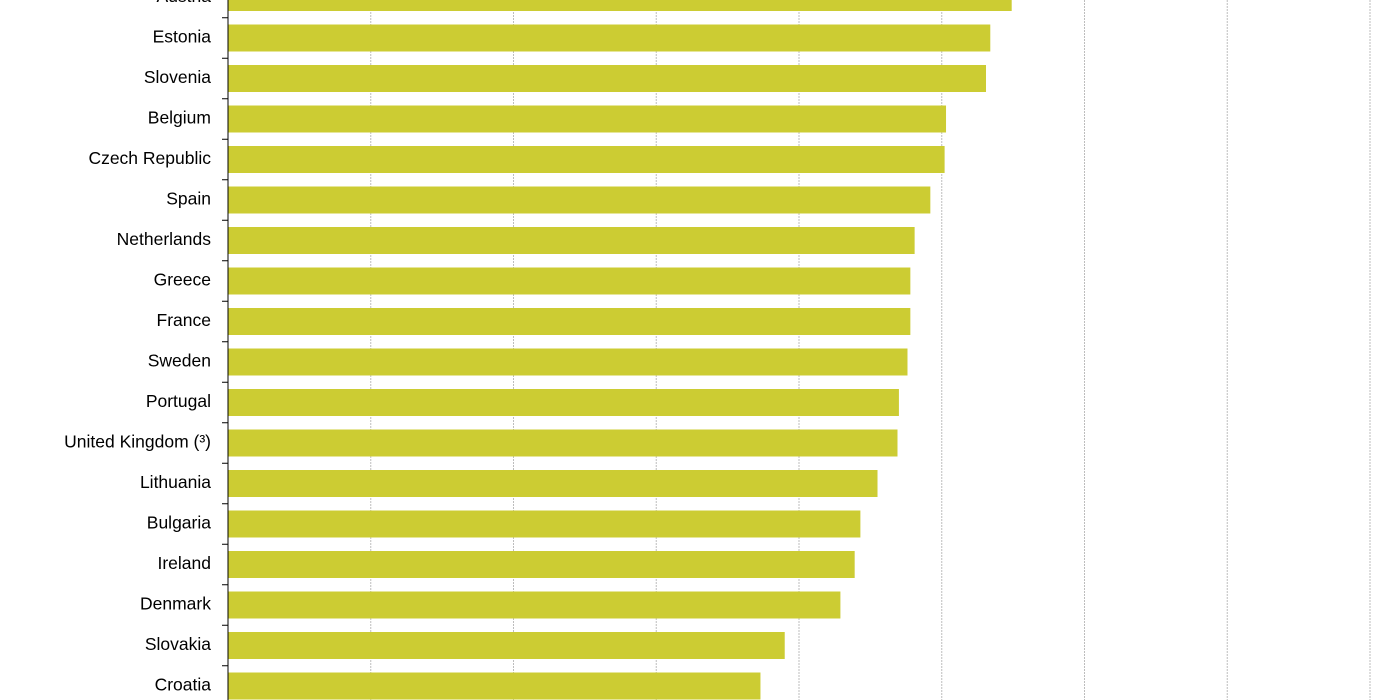  What do you see at coordinates (183, 685) in the screenshot?
I see `y-tick-label: Croatia` at bounding box center [183, 685].